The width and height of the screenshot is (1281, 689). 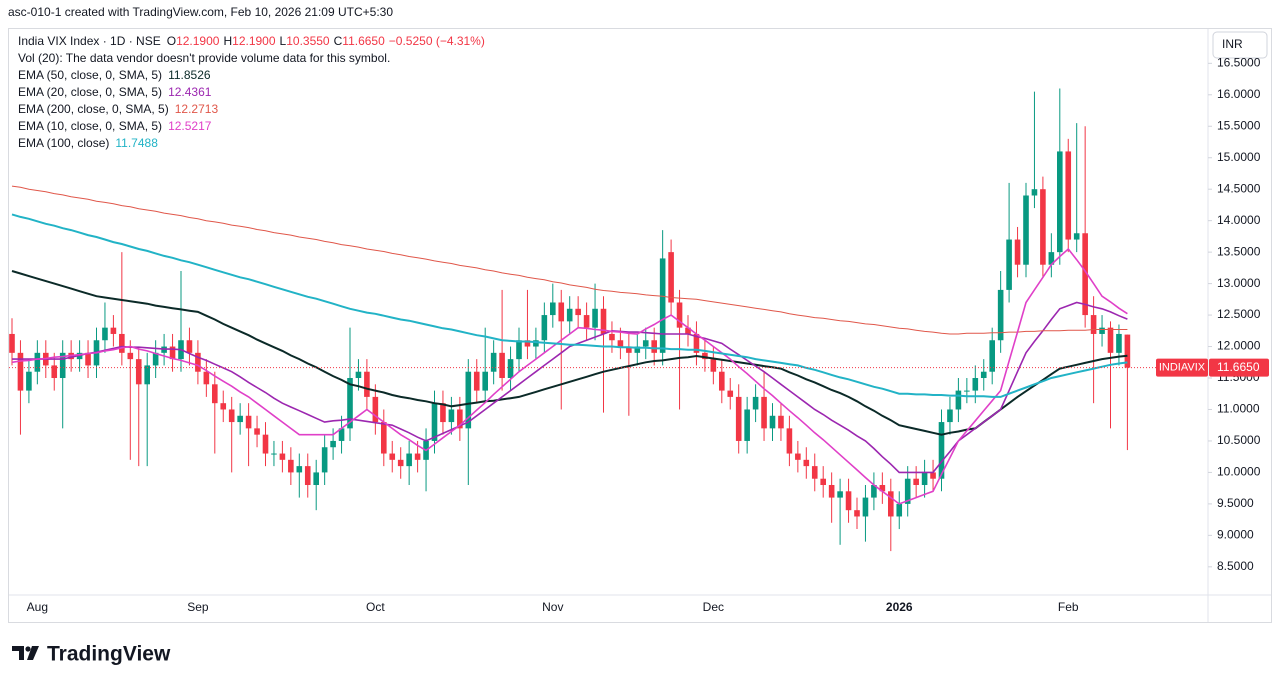 I want to click on legend-name: EMA (50, close, 0, SMA, 5), so click(x=90, y=75).